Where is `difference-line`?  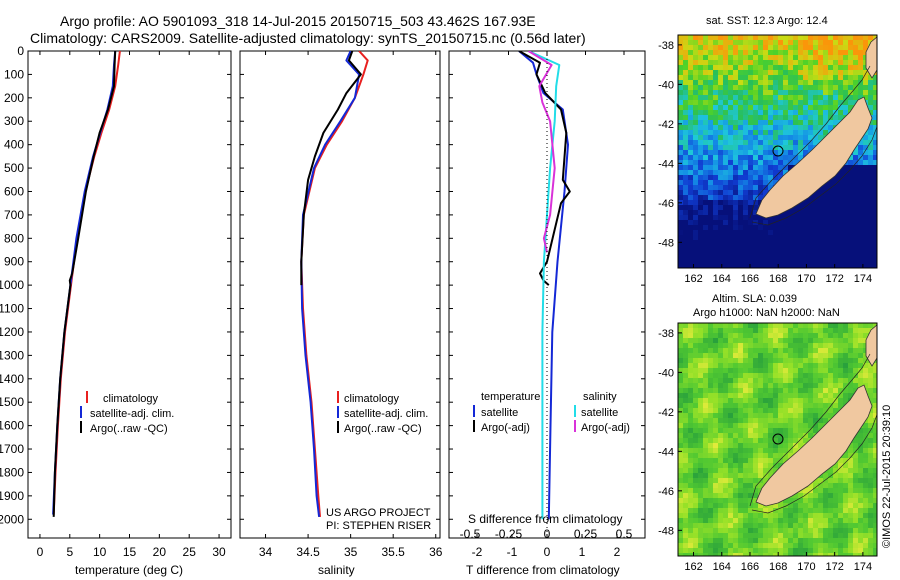
difference-line is located at coordinates (544, 285).